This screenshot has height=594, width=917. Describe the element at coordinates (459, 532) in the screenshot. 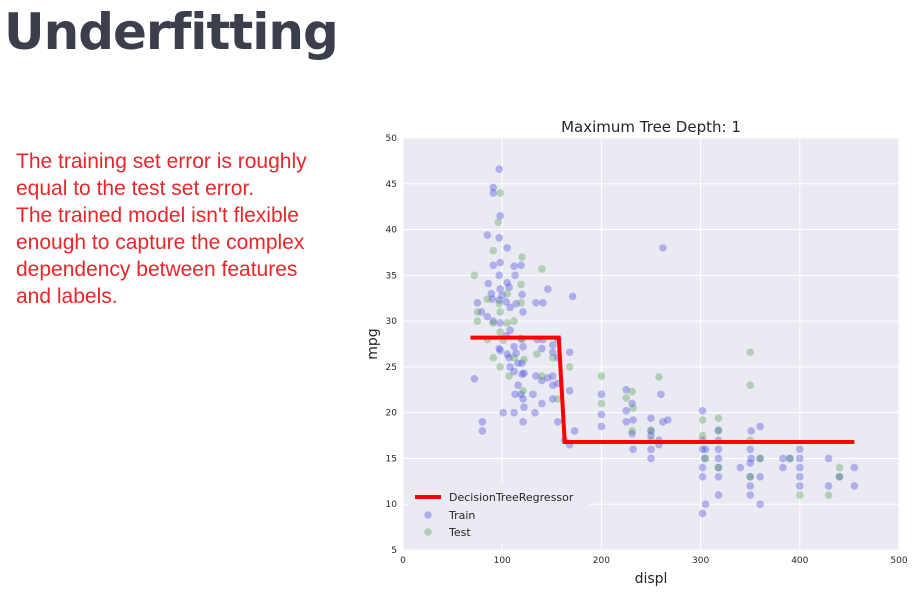

I see `legend-label: Test` at that location.